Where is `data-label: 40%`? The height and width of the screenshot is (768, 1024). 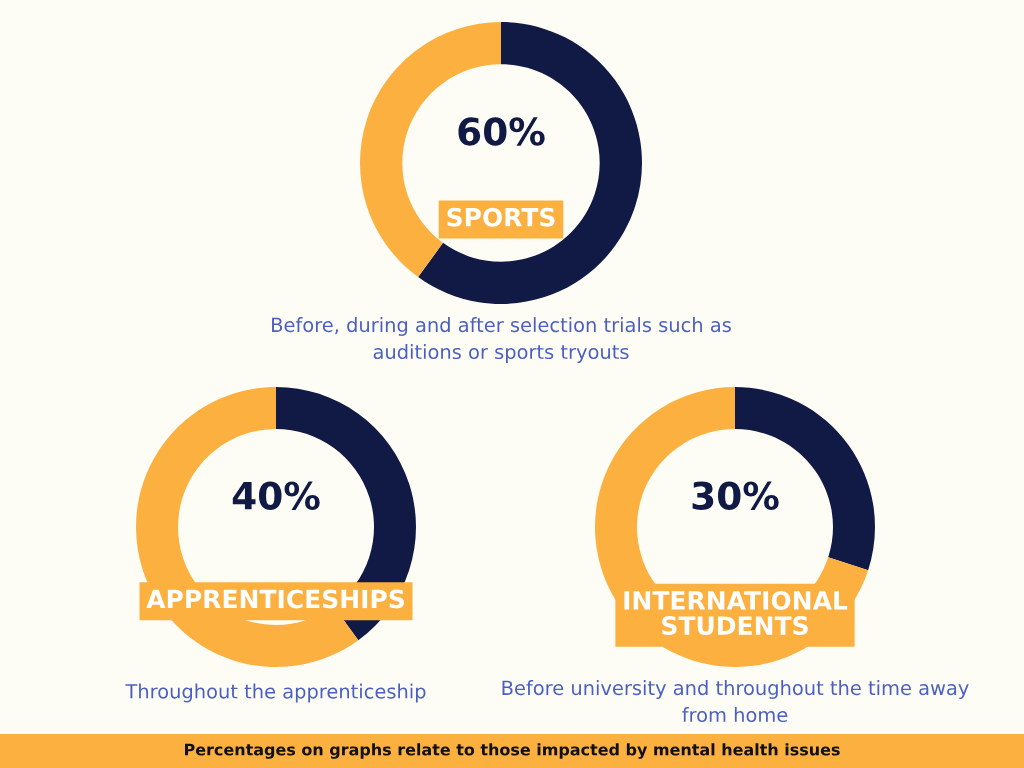
data-label: 40% is located at coordinates (276, 495).